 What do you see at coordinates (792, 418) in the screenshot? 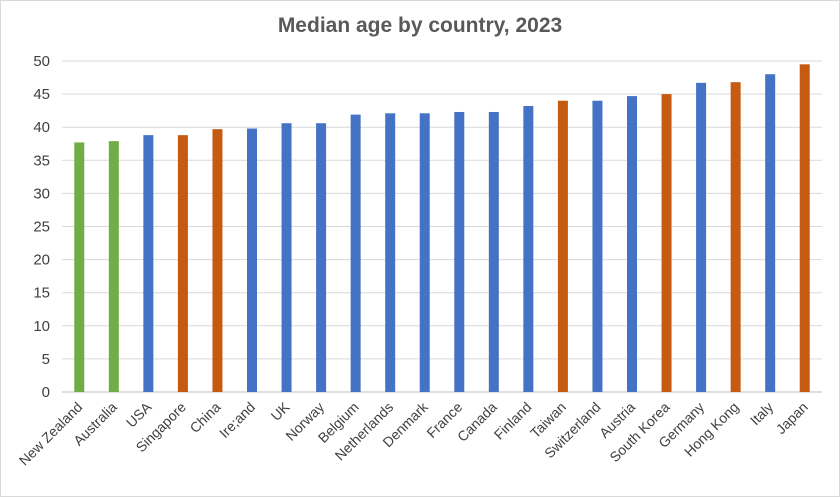
I see `x-tick-label: Japan` at bounding box center [792, 418].